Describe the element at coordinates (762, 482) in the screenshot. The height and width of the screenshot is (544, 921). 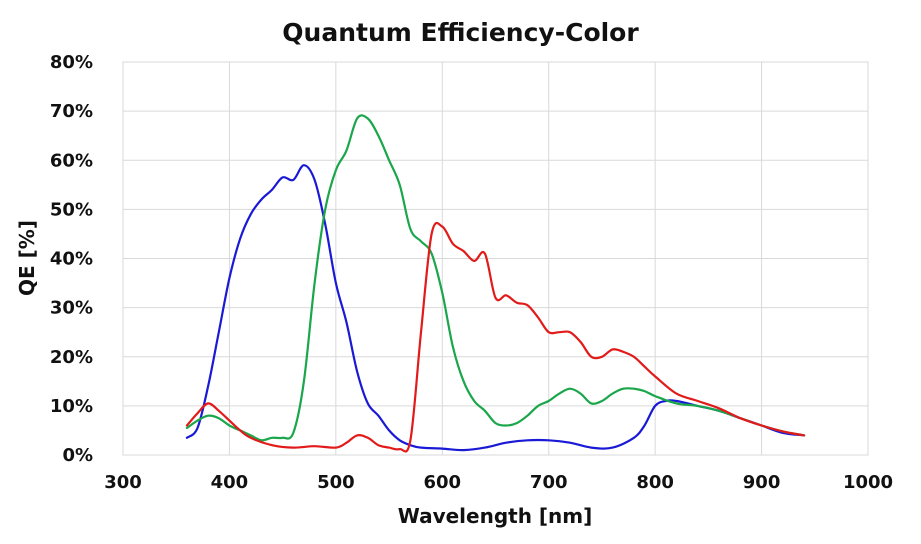
I see `x-tick-label: 900` at that location.